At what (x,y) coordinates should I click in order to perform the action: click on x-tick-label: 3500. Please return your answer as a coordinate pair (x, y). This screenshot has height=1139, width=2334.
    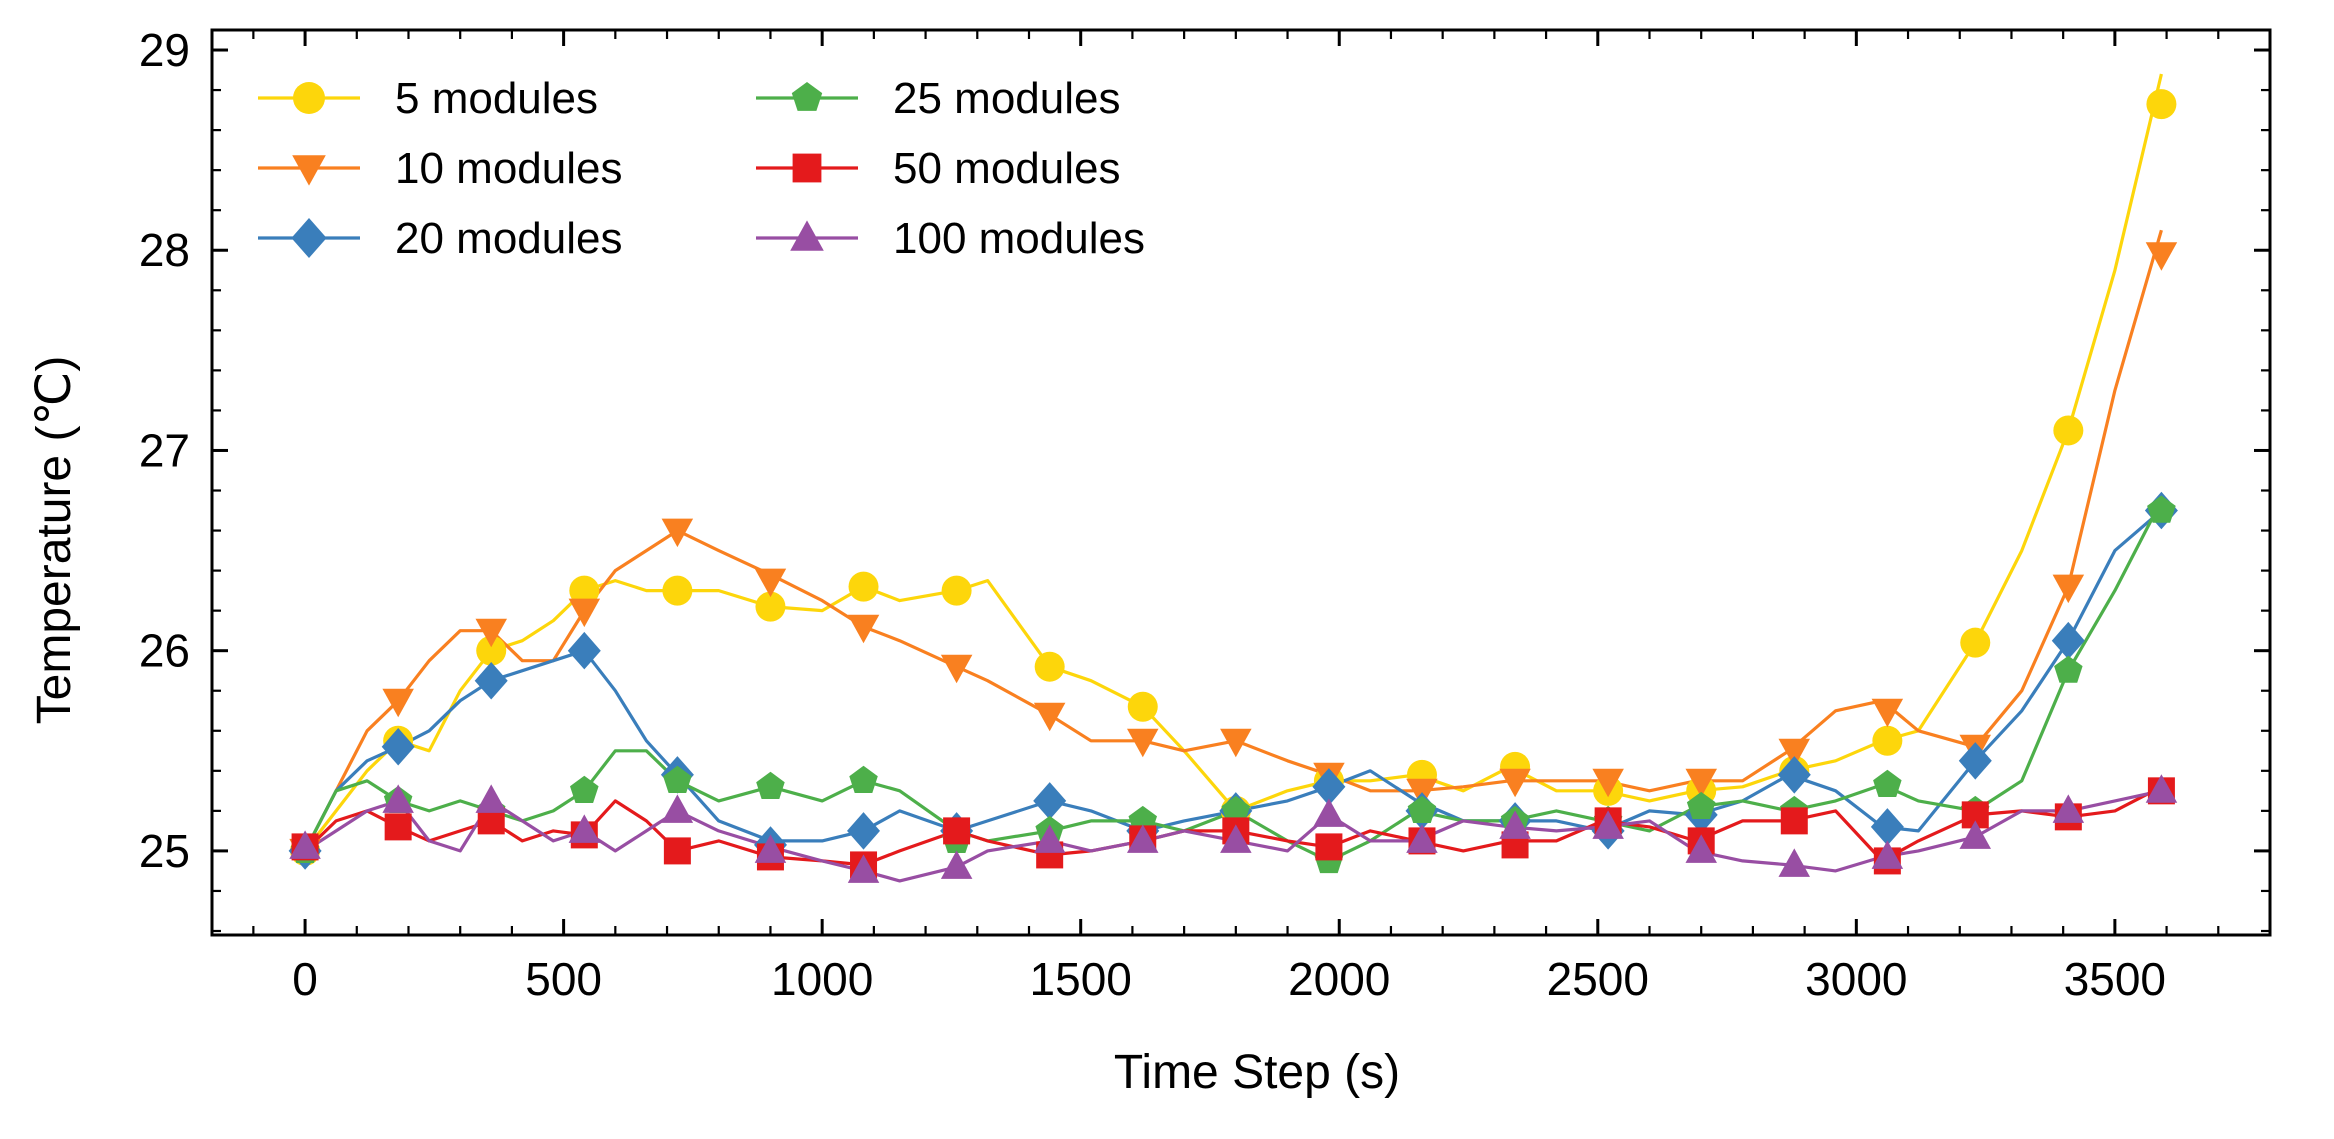
    Looking at the image, I should click on (2115, 979).